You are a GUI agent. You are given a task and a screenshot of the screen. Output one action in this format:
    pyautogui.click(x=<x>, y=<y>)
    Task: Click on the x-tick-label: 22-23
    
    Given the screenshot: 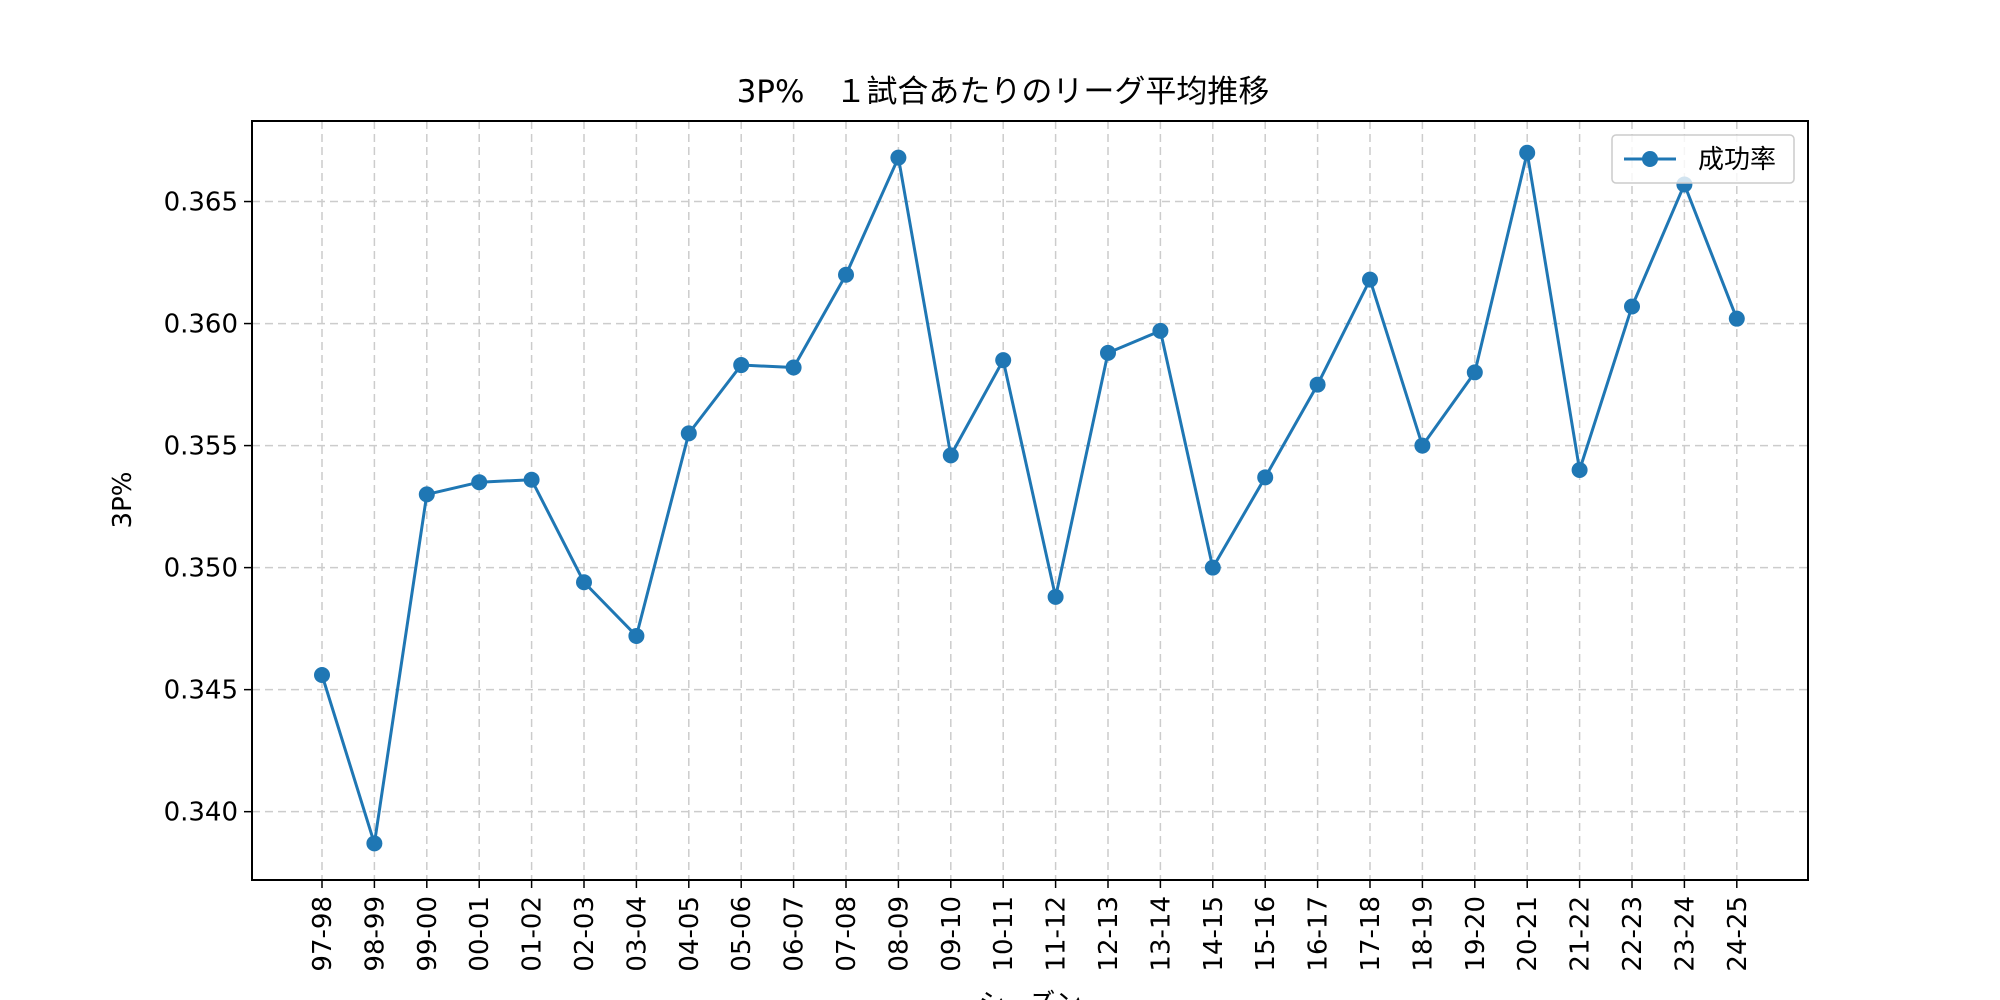 What is the action you would take?
    pyautogui.click(x=1633, y=934)
    